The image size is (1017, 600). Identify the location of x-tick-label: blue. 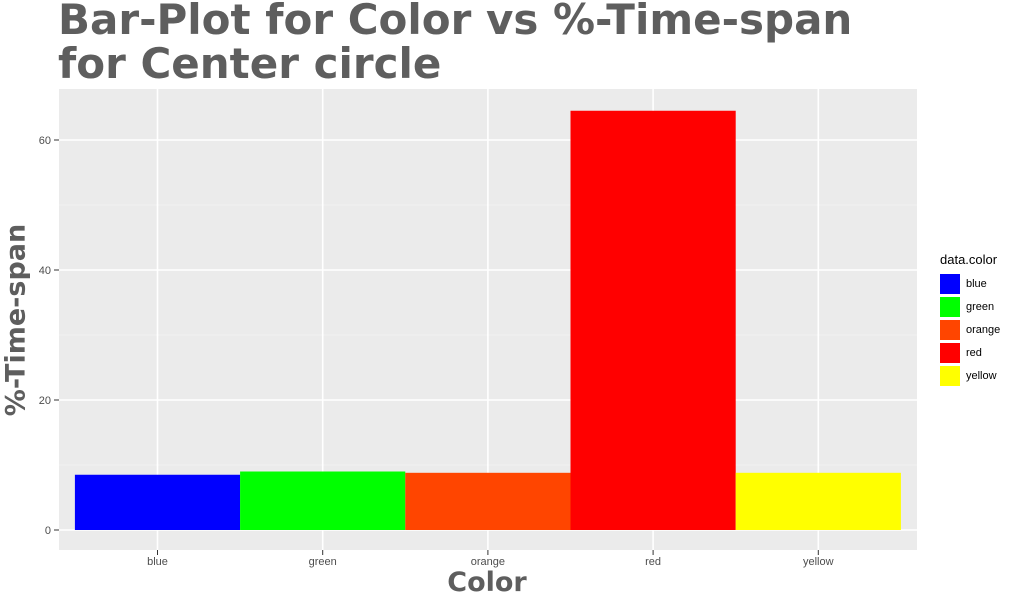
(157, 562).